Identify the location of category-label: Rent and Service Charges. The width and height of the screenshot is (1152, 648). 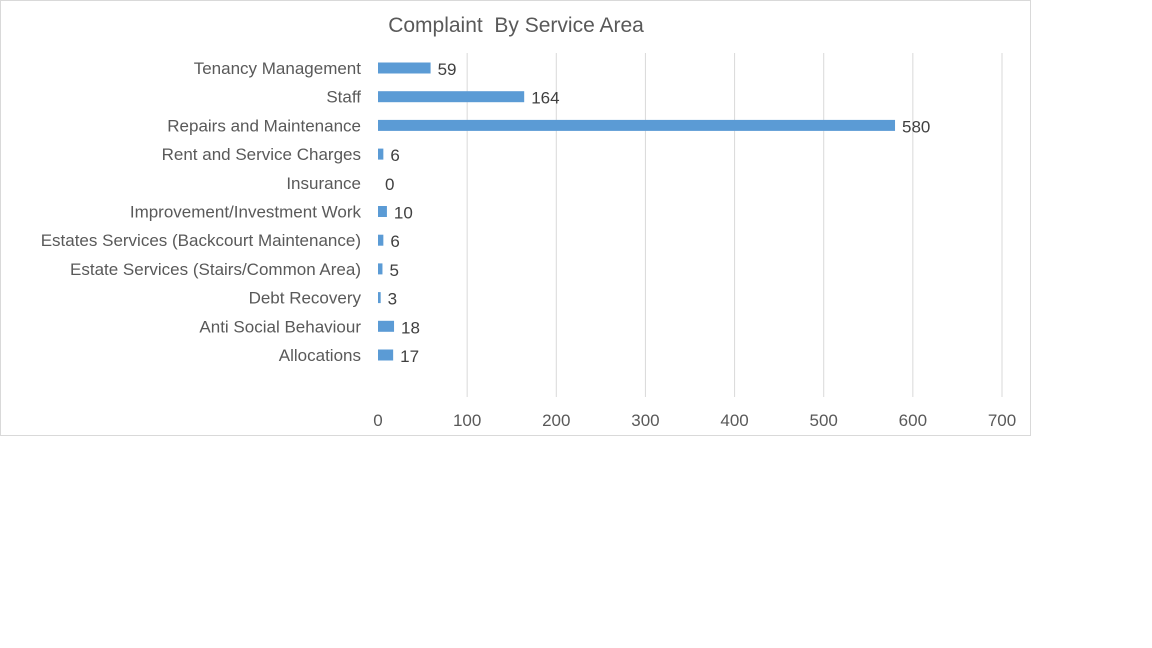
(261, 154).